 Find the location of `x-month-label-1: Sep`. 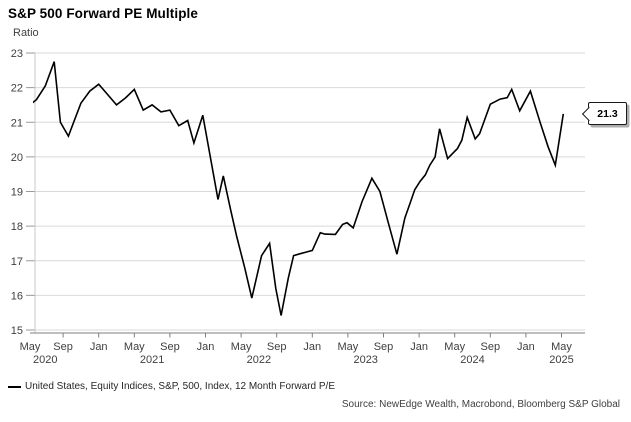

x-month-label-1: Sep is located at coordinates (63, 347).